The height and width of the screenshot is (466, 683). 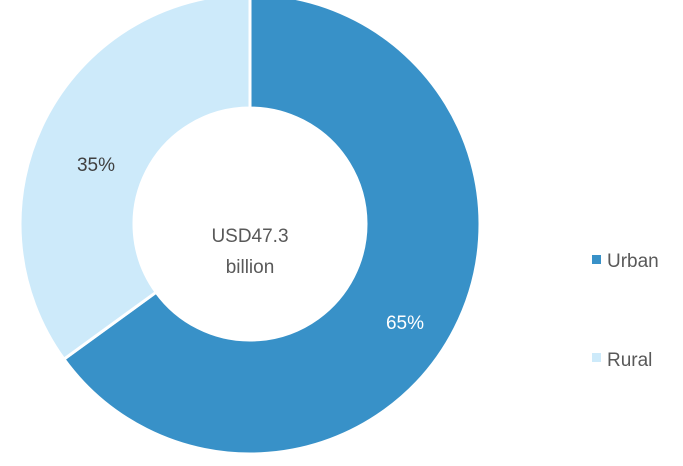 I want to click on legend-swatch-rural, so click(x=596, y=357).